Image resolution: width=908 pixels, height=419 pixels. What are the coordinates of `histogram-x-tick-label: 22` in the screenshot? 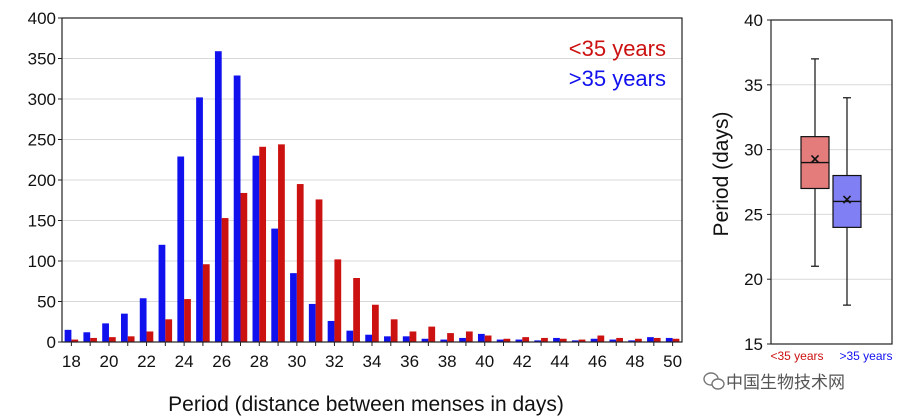 It's located at (146, 361).